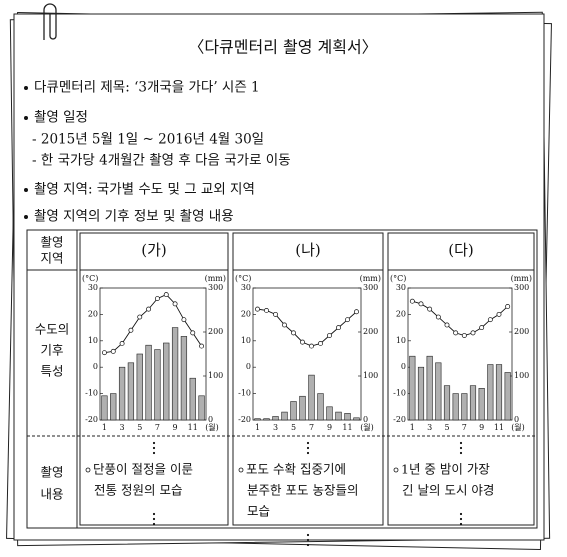 This screenshot has width=567, height=557. Describe the element at coordinates (412, 427) in the screenshot. I see `x-tick-label: 1` at that location.